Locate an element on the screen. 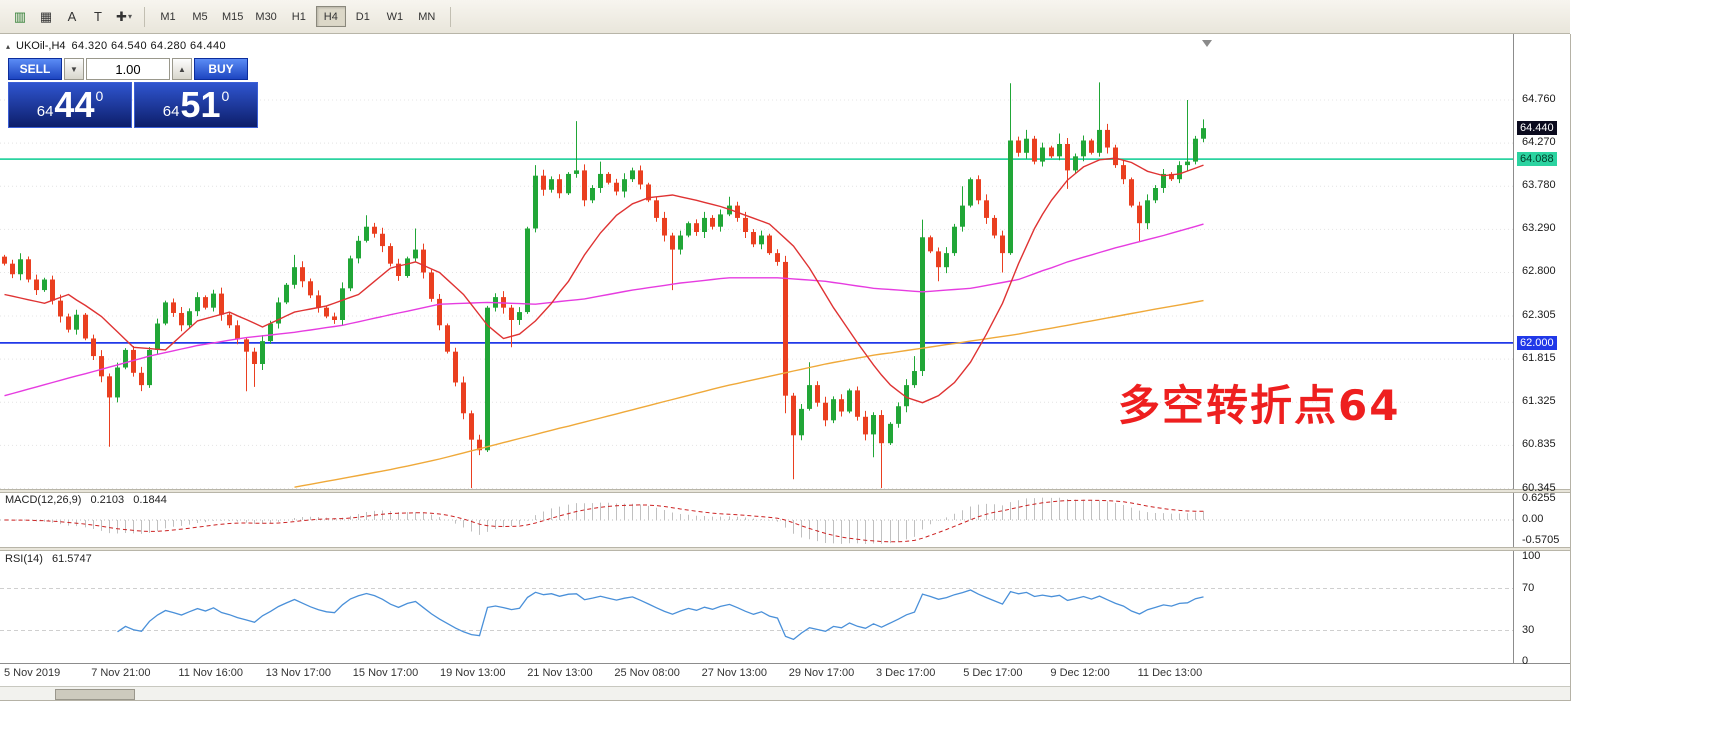 The width and height of the screenshot is (1720, 756). time-axis-label: 5 Dec 17:00 is located at coordinates (993, 673).